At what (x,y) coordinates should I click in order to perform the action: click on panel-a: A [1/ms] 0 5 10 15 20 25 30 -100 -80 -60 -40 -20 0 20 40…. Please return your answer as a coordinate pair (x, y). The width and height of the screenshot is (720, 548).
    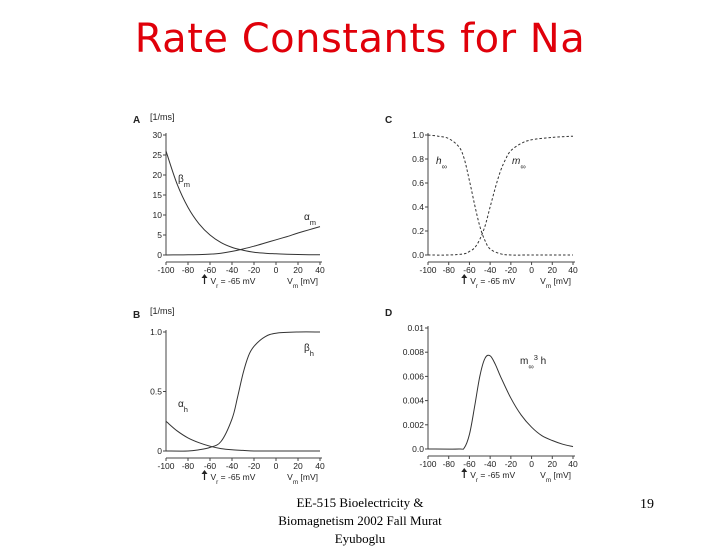
    Looking at the image, I should click on (229, 201).